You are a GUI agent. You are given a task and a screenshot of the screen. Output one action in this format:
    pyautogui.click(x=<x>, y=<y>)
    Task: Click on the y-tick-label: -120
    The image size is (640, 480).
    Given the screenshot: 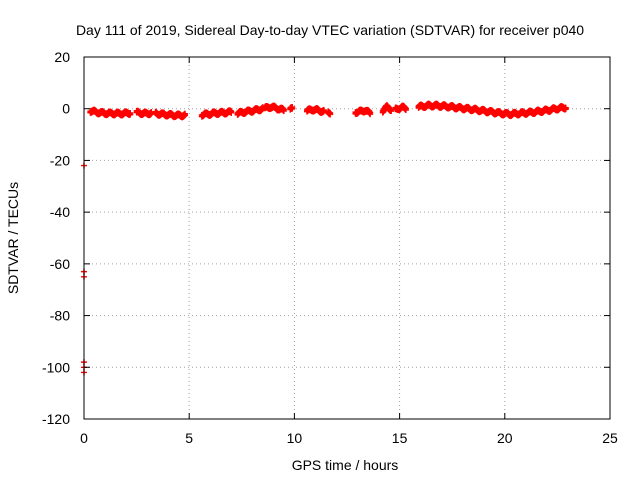 What is the action you would take?
    pyautogui.click(x=56, y=419)
    